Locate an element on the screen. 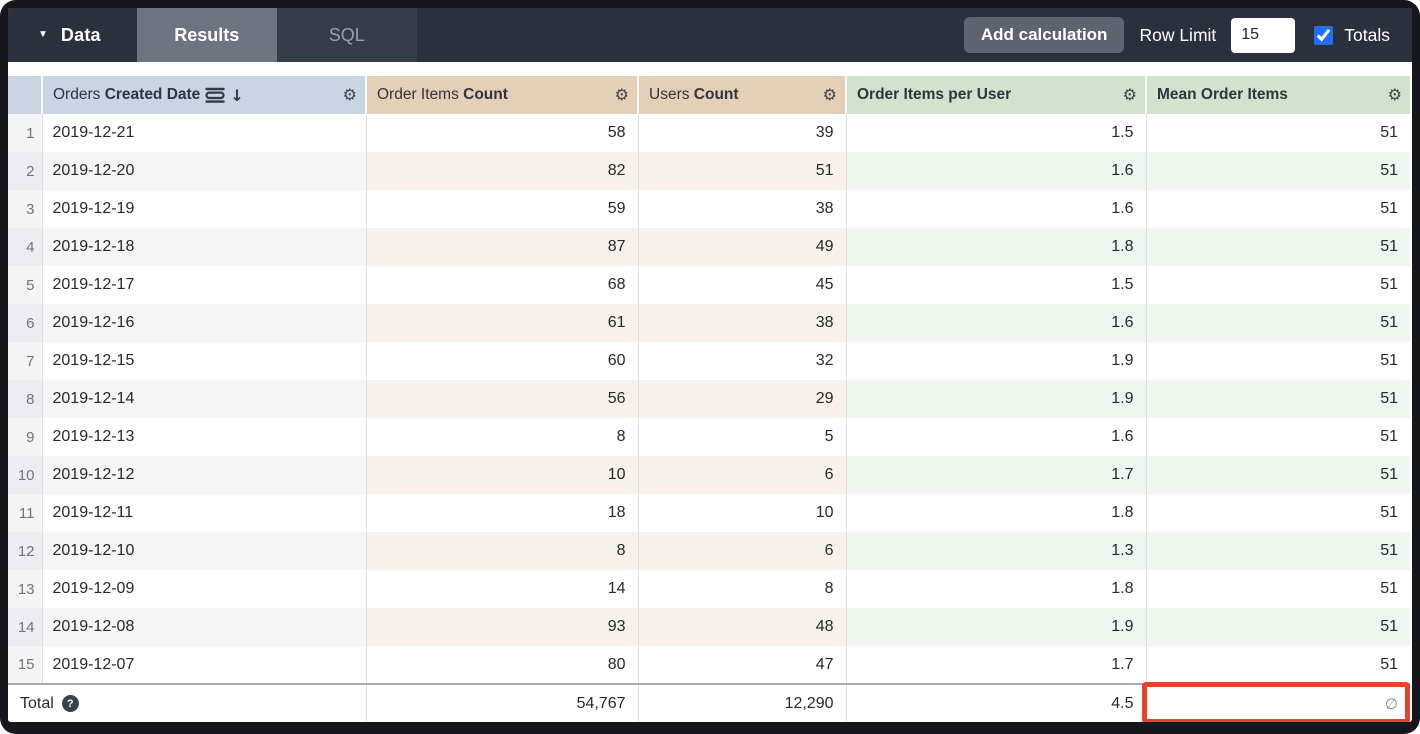  cell-orders-created-date: 2019-12-18 is located at coordinates (203, 247).